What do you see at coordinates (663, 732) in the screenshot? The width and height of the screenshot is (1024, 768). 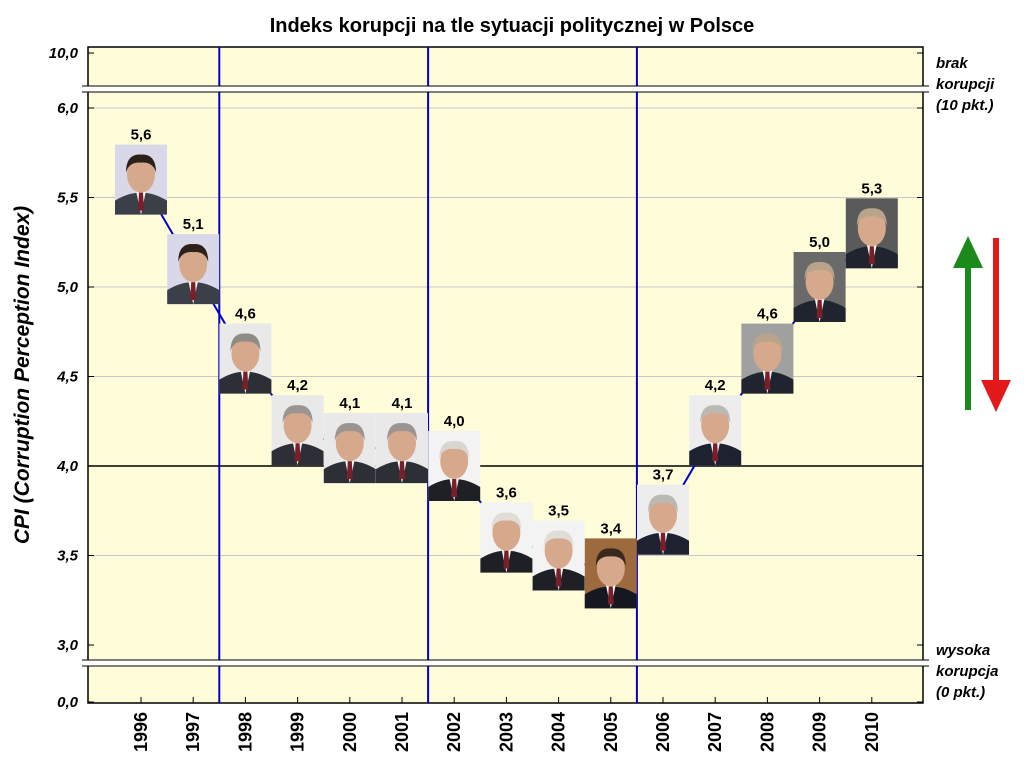 I see `x-tick-label: 2006` at bounding box center [663, 732].